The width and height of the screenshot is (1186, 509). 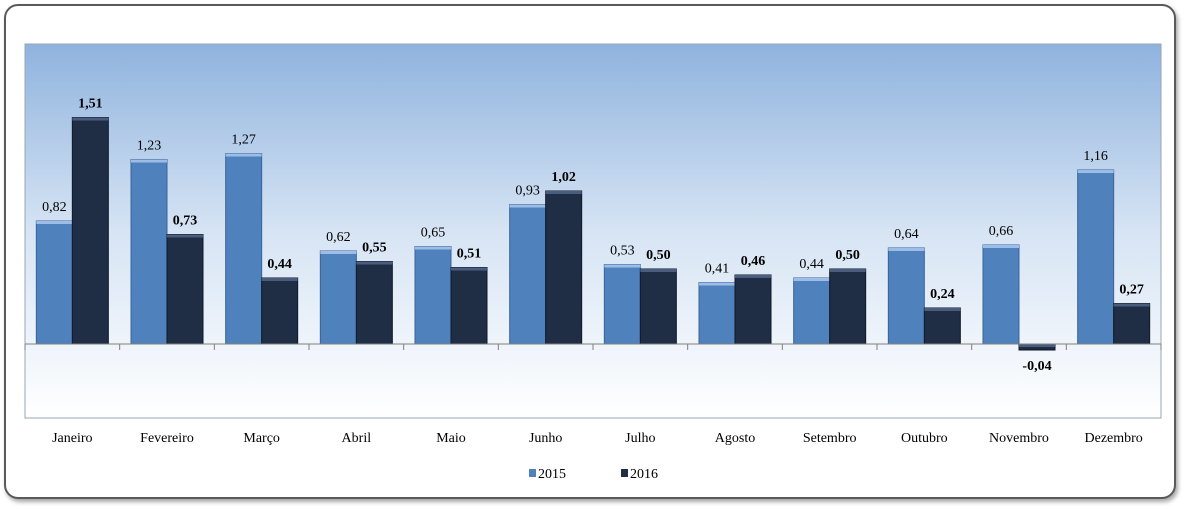 What do you see at coordinates (279, 264) in the screenshot?
I see `data-label-2016-2: 0,44` at bounding box center [279, 264].